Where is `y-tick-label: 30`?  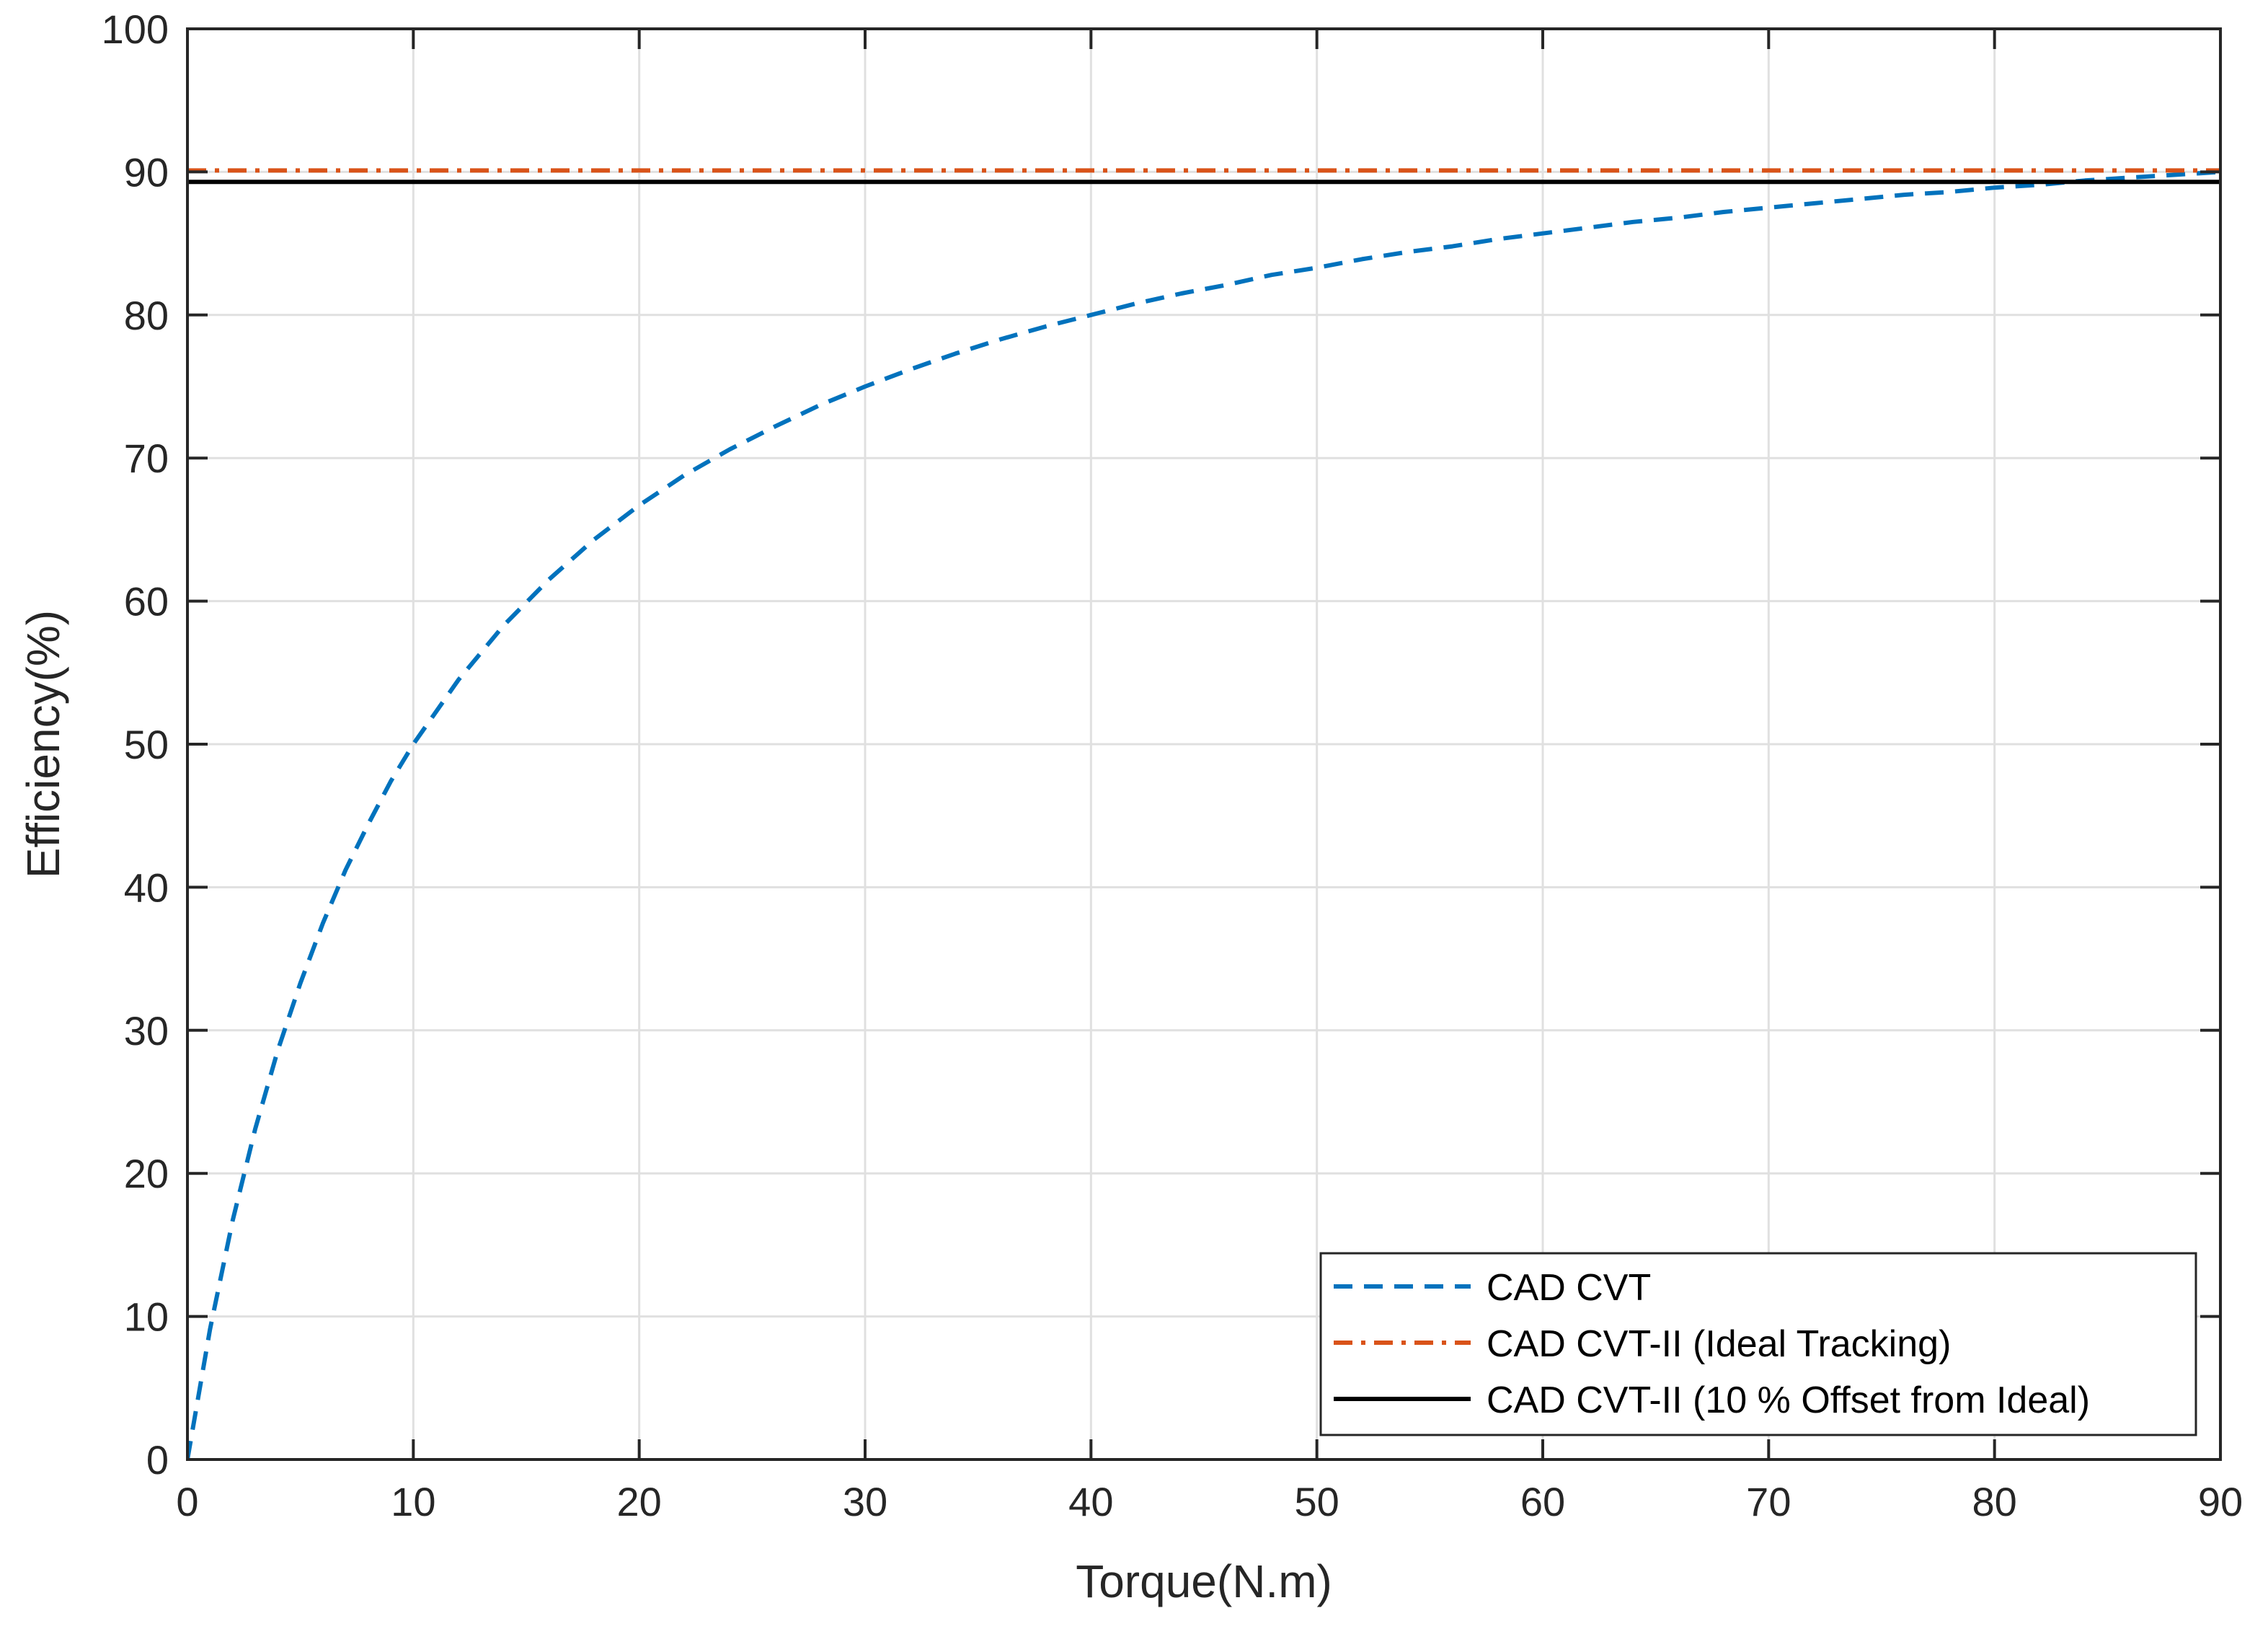
y-tick-label: 30 is located at coordinates (146, 1031).